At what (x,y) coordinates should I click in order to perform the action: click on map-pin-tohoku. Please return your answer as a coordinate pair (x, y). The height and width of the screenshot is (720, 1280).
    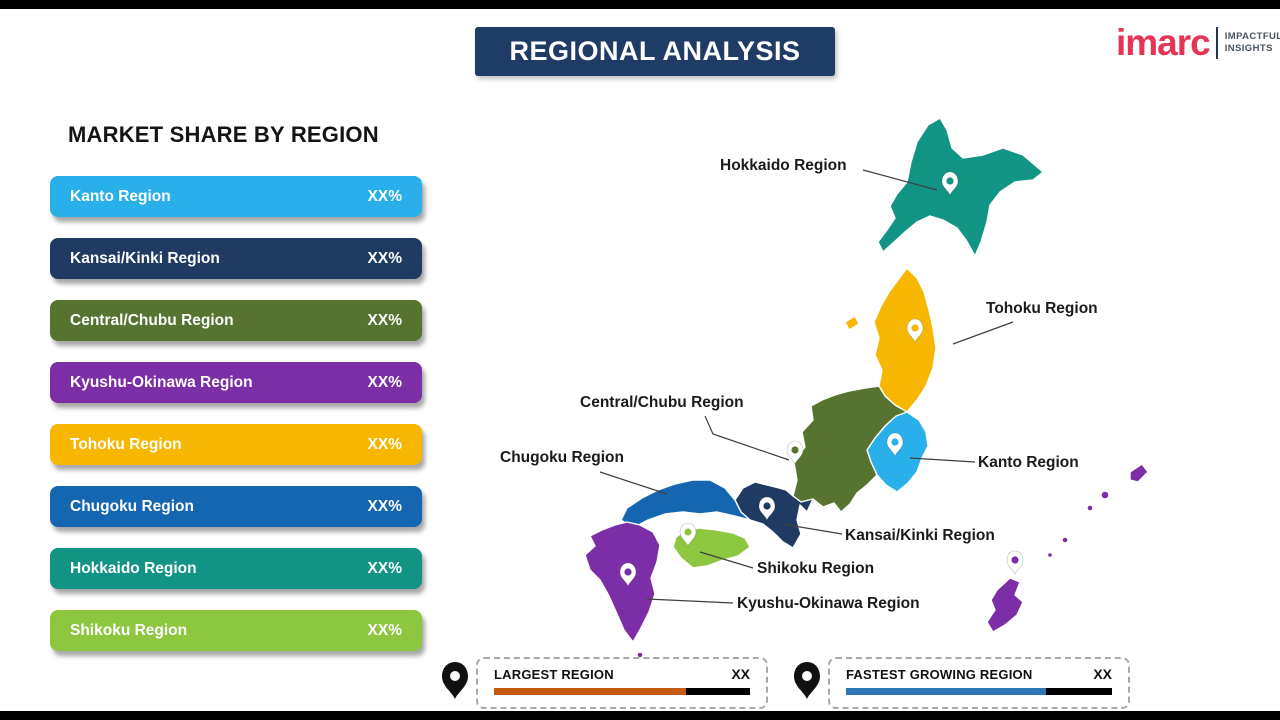
    Looking at the image, I should click on (915, 330).